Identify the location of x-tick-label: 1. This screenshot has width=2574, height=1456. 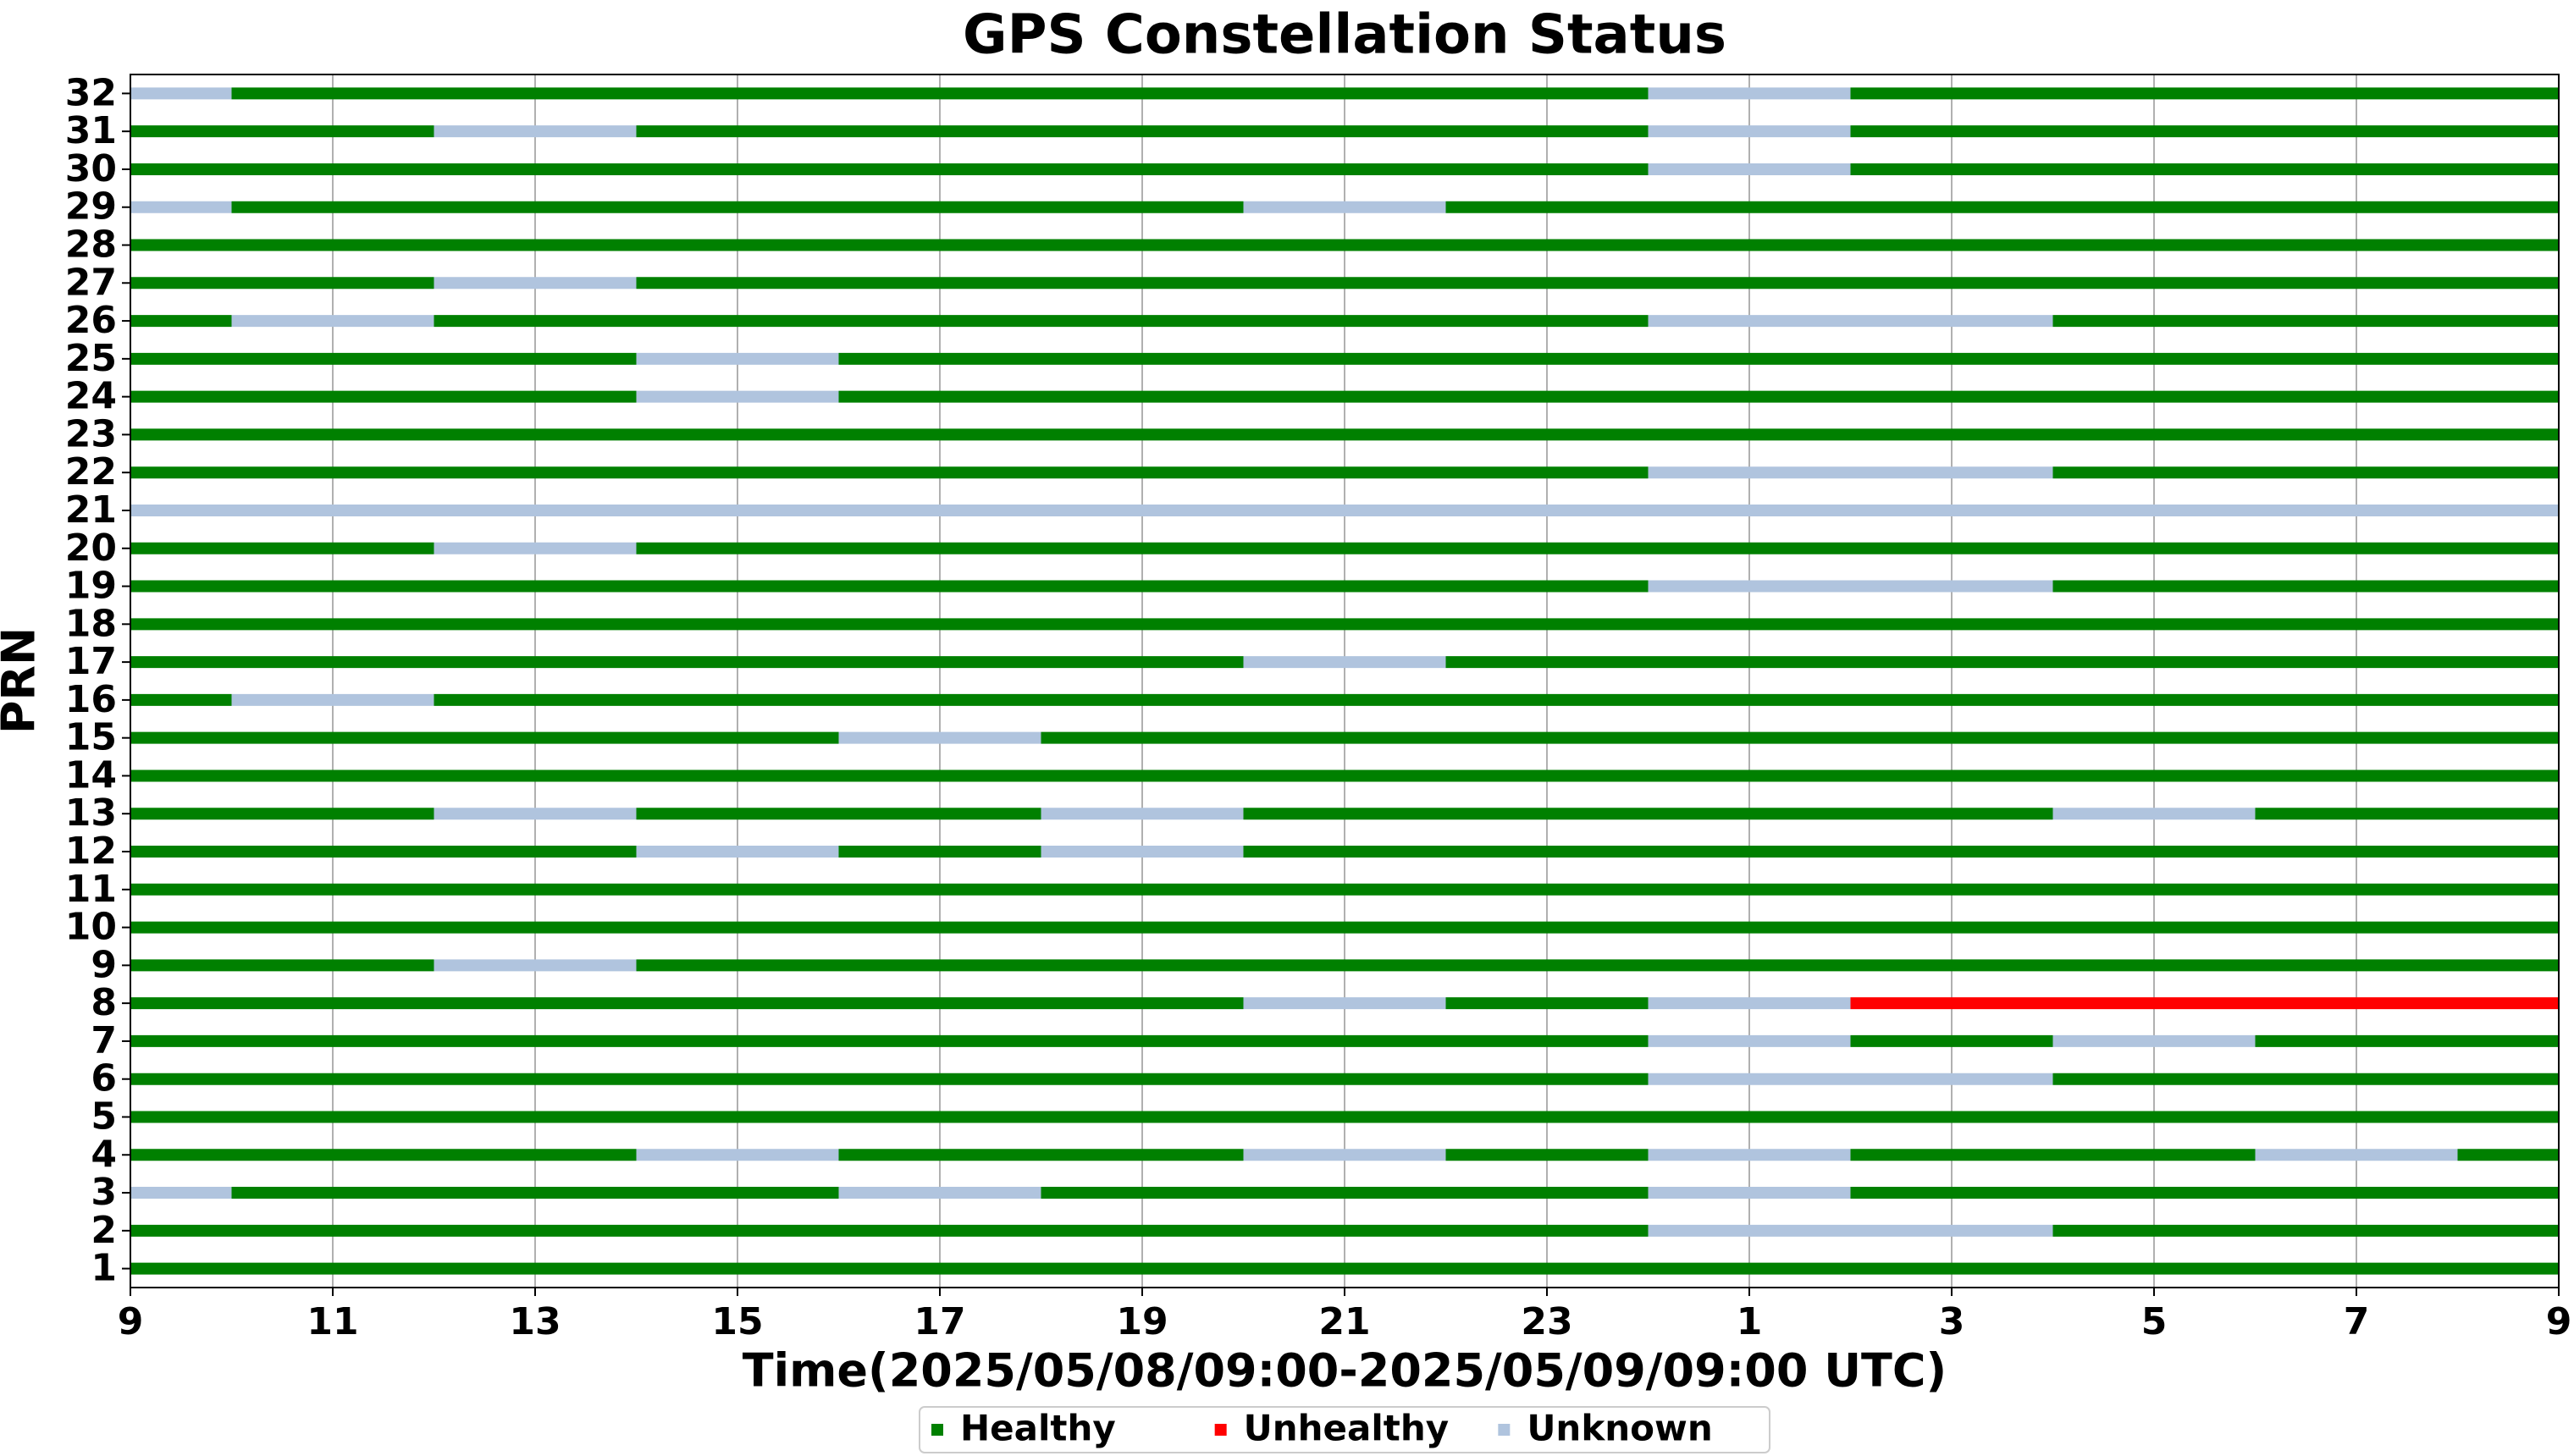
(1750, 1321).